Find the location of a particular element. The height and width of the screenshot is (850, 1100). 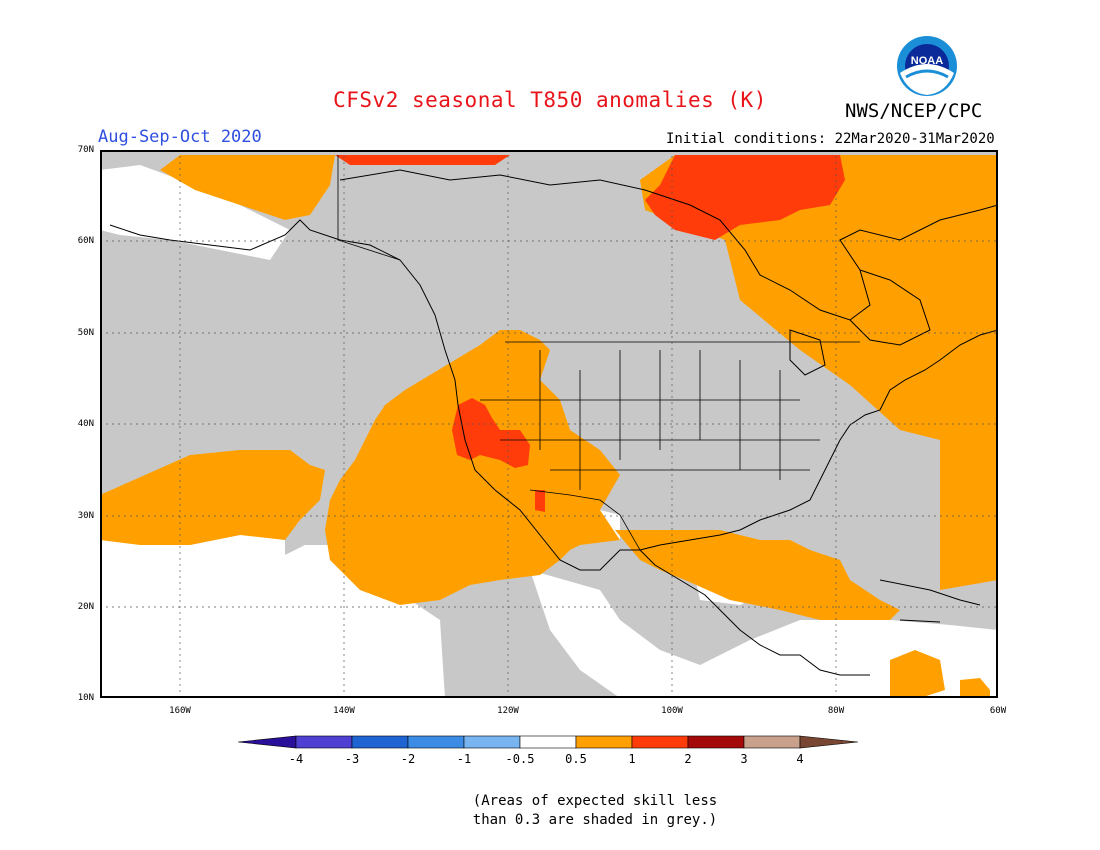

noaa-logo: NOAA is located at coordinates (927, 66).